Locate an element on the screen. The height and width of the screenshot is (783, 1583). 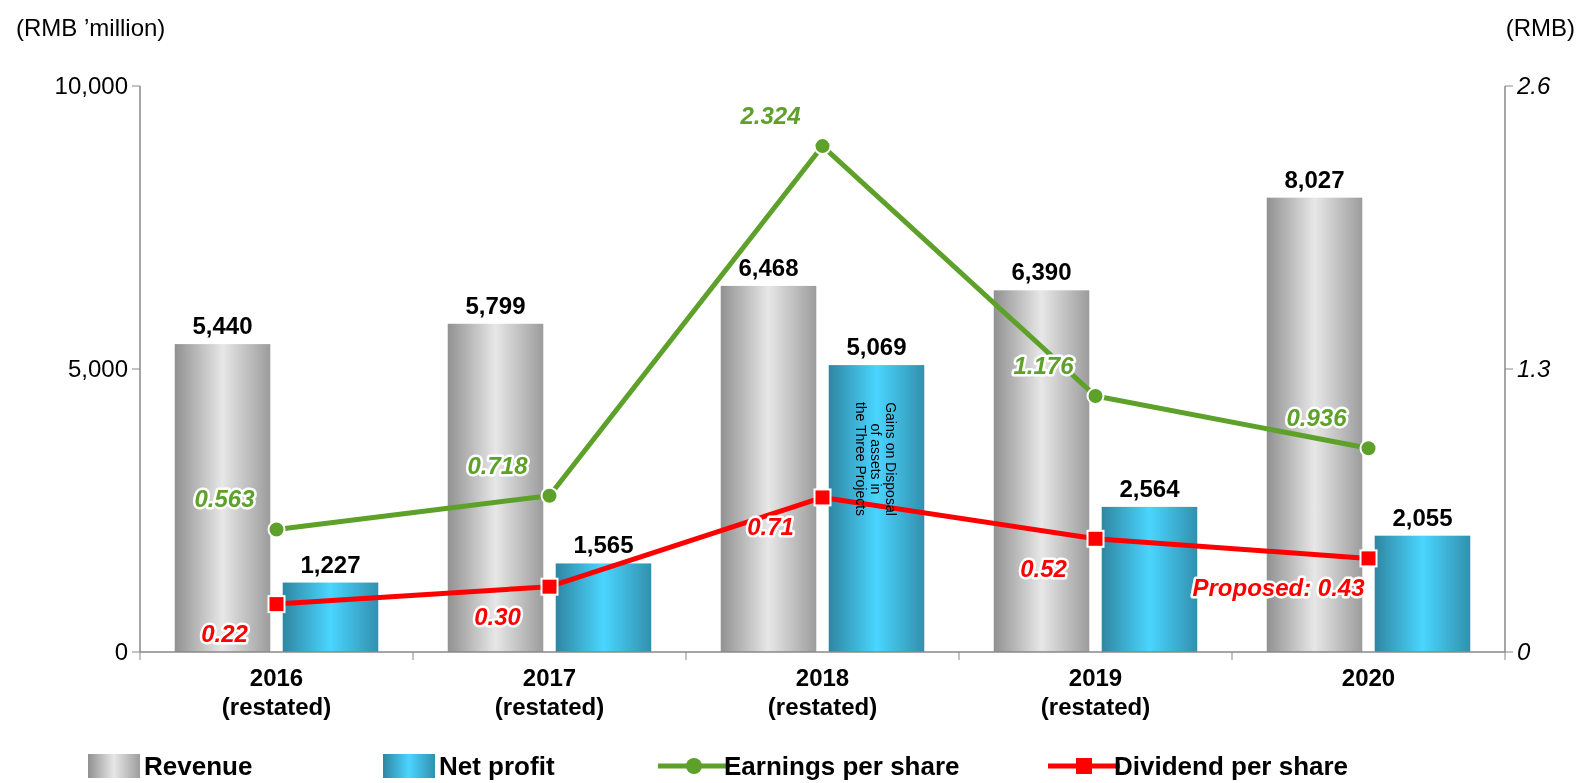
data-label: 5,799 is located at coordinates (495, 305).